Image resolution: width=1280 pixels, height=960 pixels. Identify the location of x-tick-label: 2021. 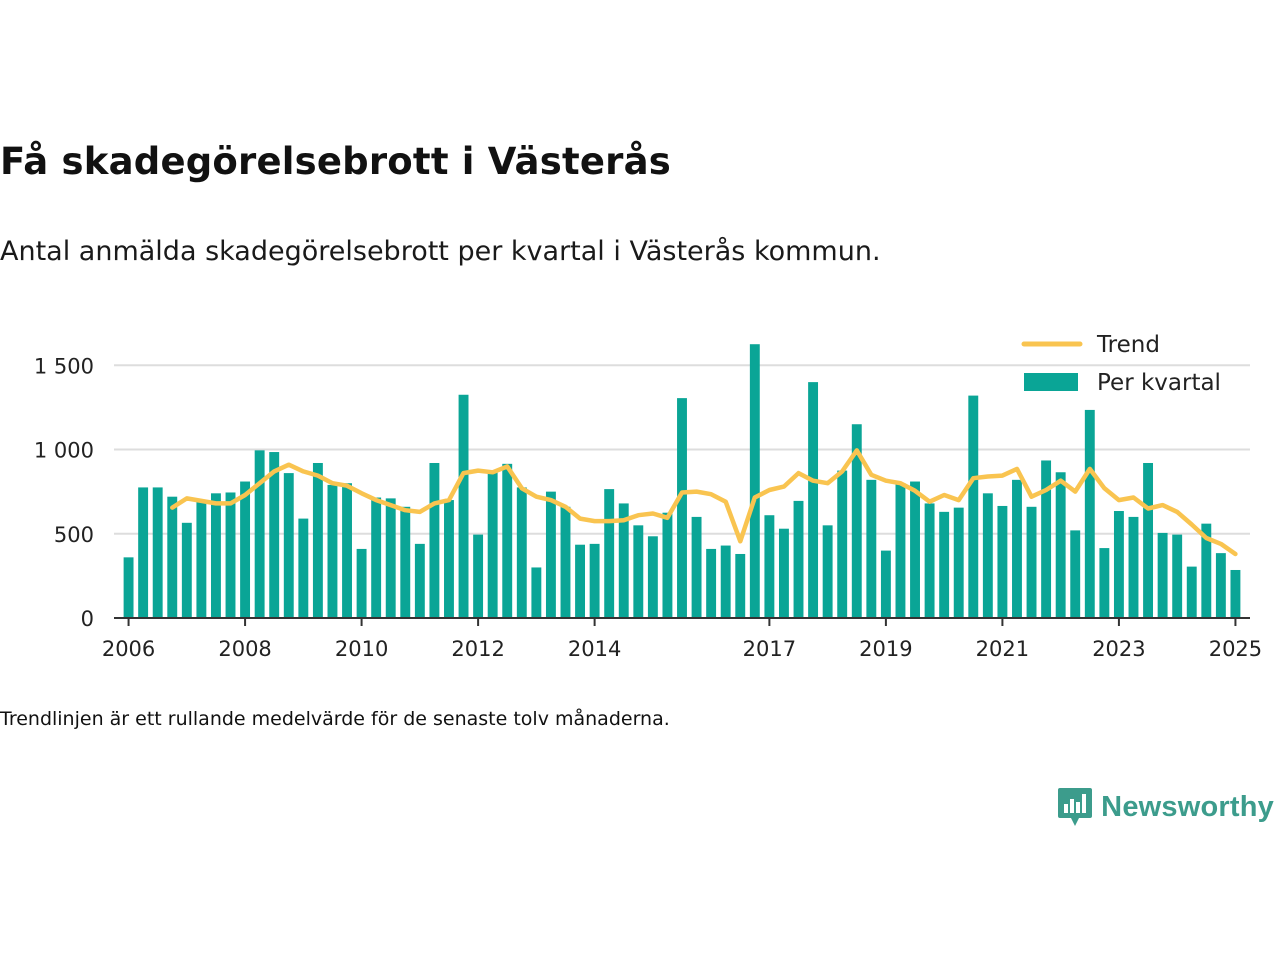
(1002, 649).